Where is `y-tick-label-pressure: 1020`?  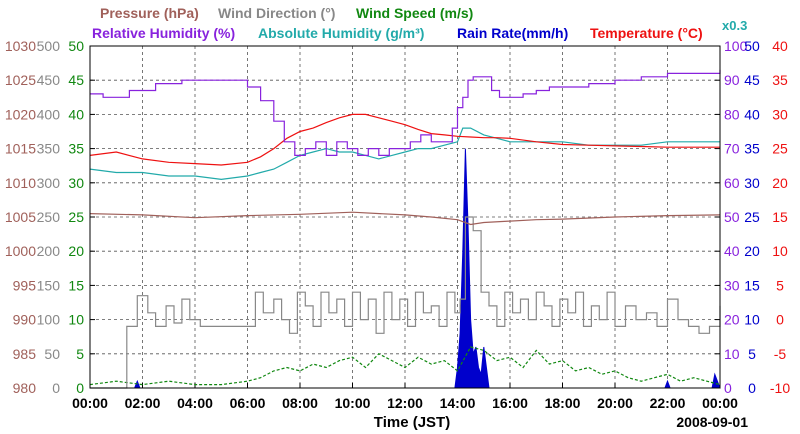 y-tick-label-pressure: 1020 is located at coordinates (20, 114).